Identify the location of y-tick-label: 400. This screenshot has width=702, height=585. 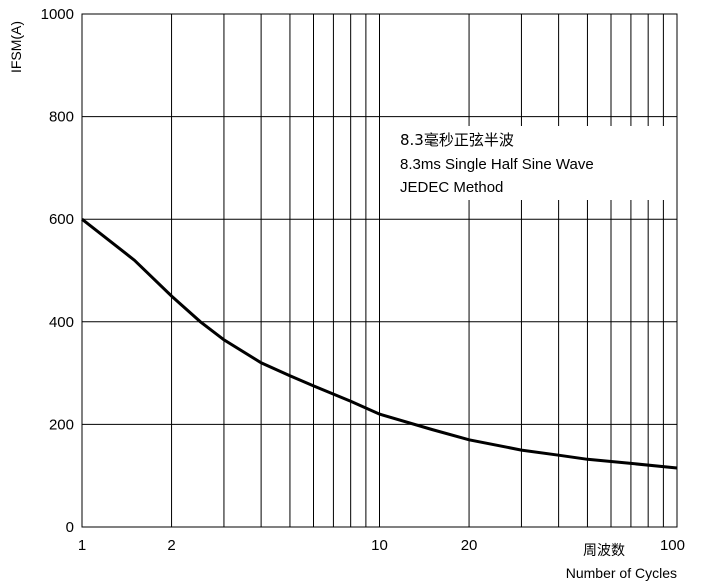
(61, 322).